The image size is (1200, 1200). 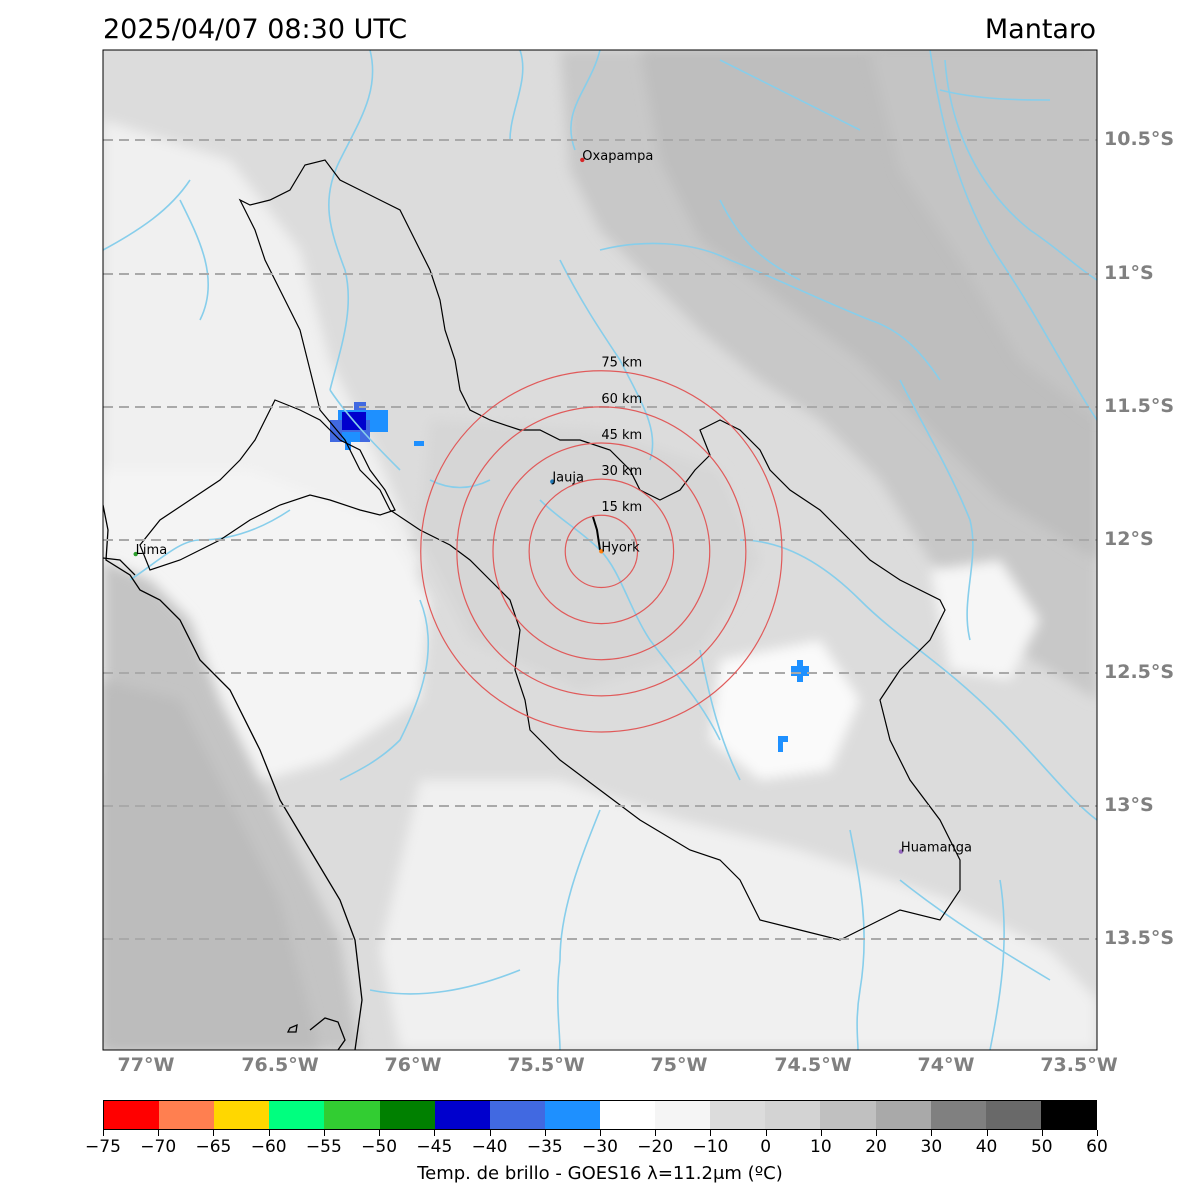 I want to click on city-label: Lima, so click(x=151, y=550).